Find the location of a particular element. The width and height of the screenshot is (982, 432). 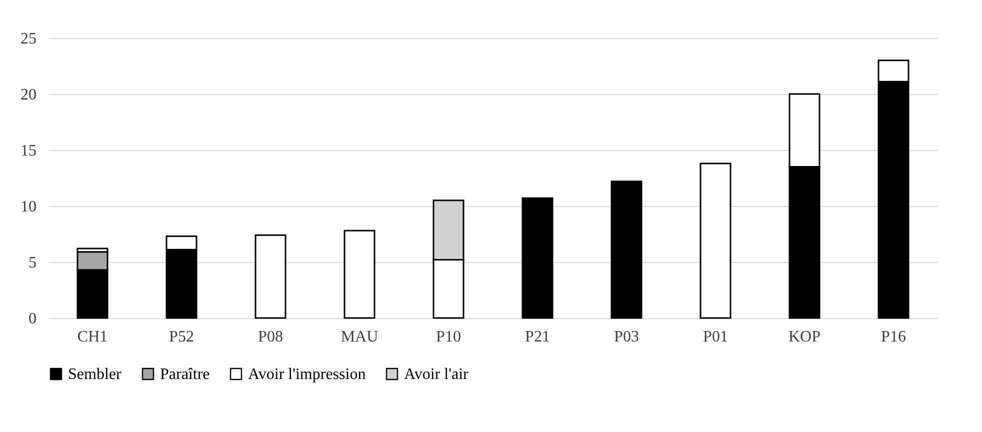

legend-label: Avoir l'air is located at coordinates (437, 374).